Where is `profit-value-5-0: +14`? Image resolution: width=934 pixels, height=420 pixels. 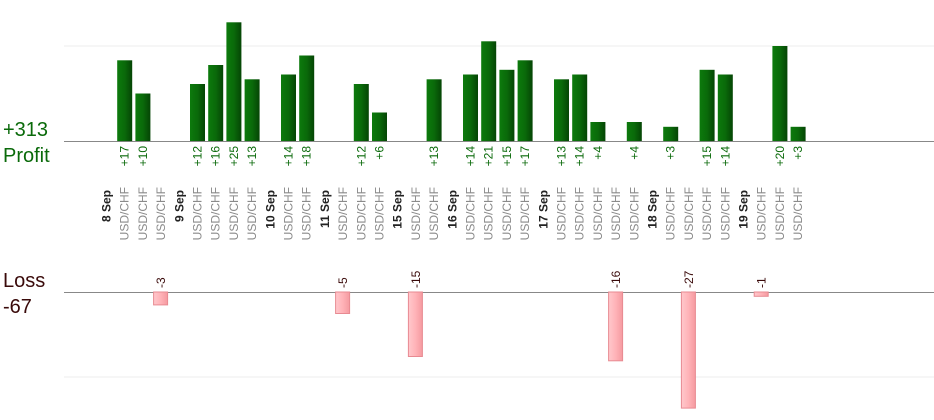 profit-value-5-0: +14 is located at coordinates (471, 156).